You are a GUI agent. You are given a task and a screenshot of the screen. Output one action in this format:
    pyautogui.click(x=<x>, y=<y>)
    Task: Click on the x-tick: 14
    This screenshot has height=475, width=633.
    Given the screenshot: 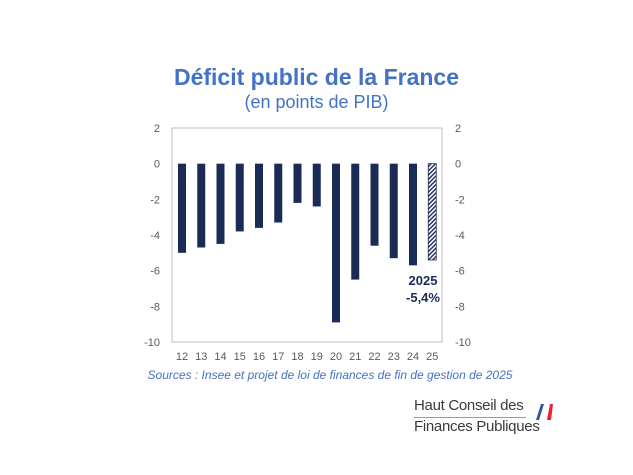 What is the action you would take?
    pyautogui.click(x=220, y=357)
    